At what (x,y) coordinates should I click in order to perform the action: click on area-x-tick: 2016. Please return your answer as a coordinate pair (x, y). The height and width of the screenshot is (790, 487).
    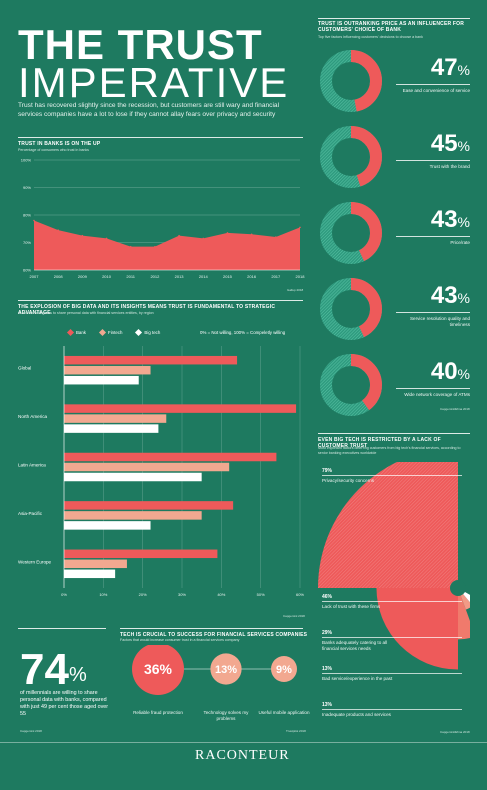
    Looking at the image, I should click on (252, 276).